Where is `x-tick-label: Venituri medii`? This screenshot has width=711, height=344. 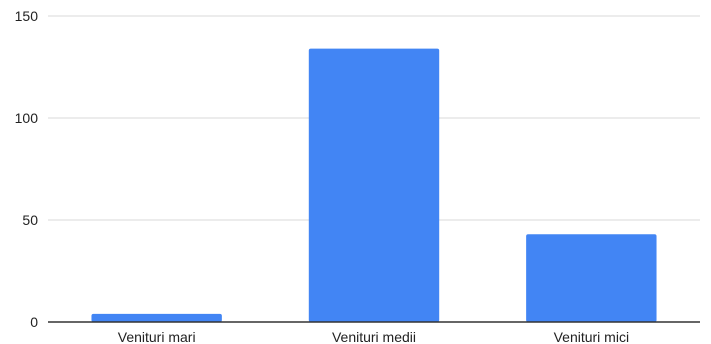
x-tick-label: Venituri medii is located at coordinates (374, 336).